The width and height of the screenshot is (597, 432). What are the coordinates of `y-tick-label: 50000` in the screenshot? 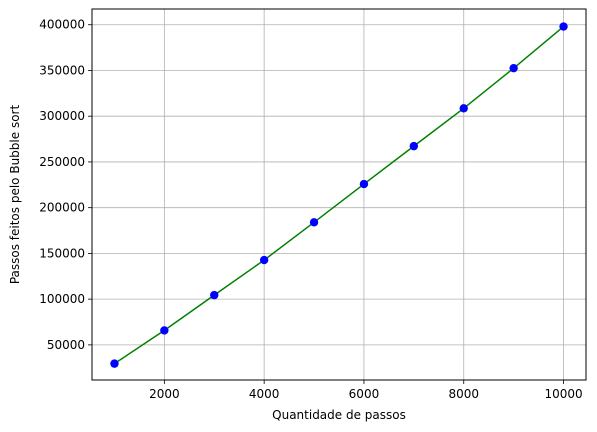 It's located at (66, 345).